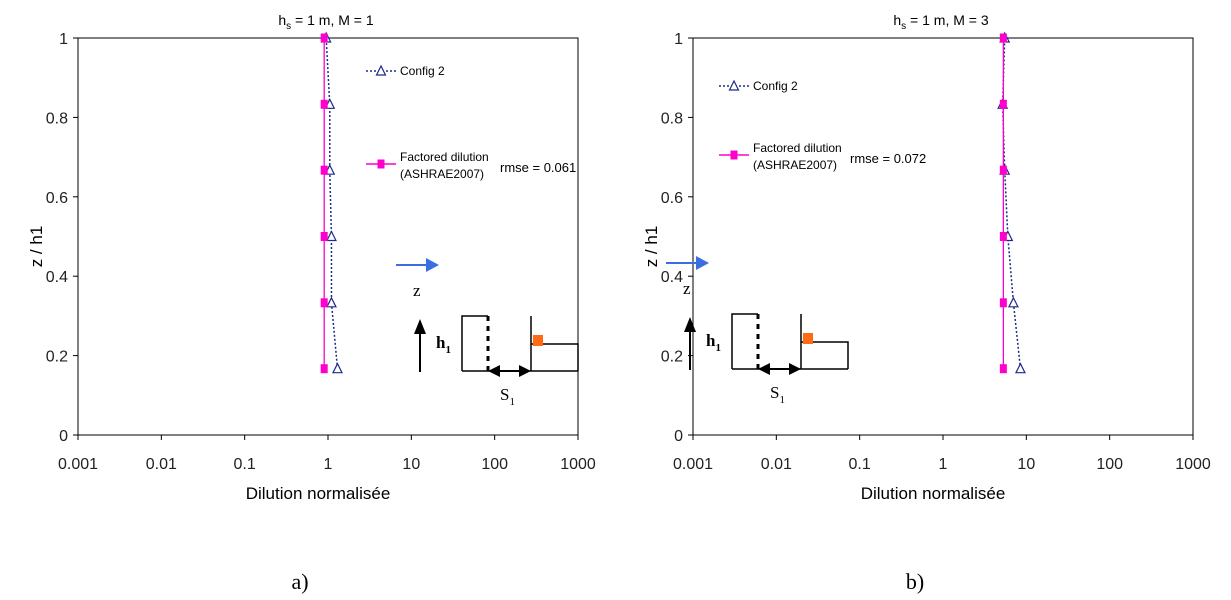 The width and height of the screenshot is (1231, 600). I want to click on chart-title: hs = 1 m, M = 1, so click(325, 22).